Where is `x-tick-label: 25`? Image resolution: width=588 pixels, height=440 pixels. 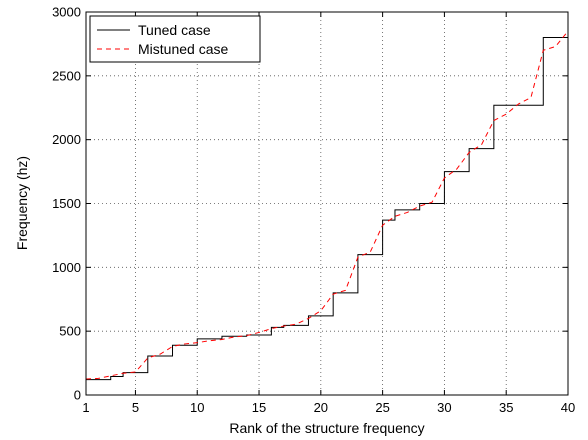
x-tick-label: 25 is located at coordinates (382, 407).